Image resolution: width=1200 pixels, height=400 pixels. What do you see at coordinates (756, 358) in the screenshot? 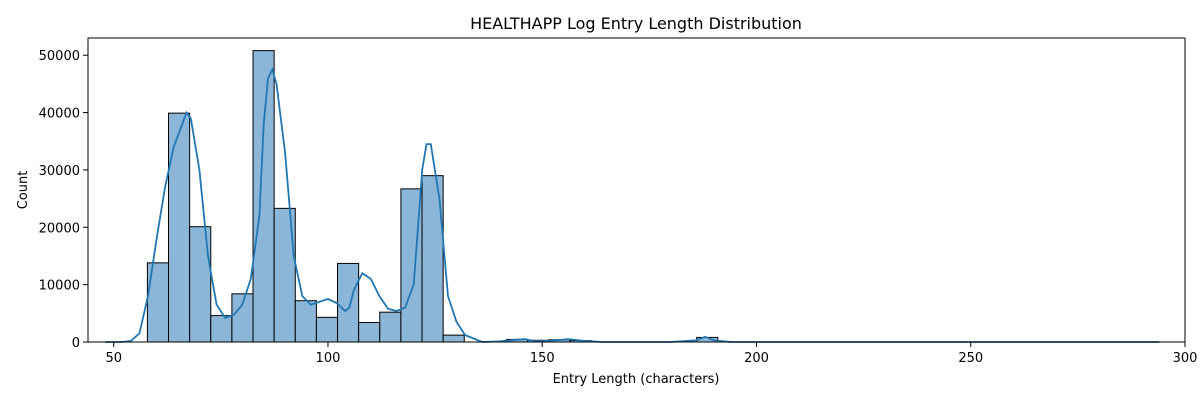
I see `x-tick-label: 200` at bounding box center [756, 358].